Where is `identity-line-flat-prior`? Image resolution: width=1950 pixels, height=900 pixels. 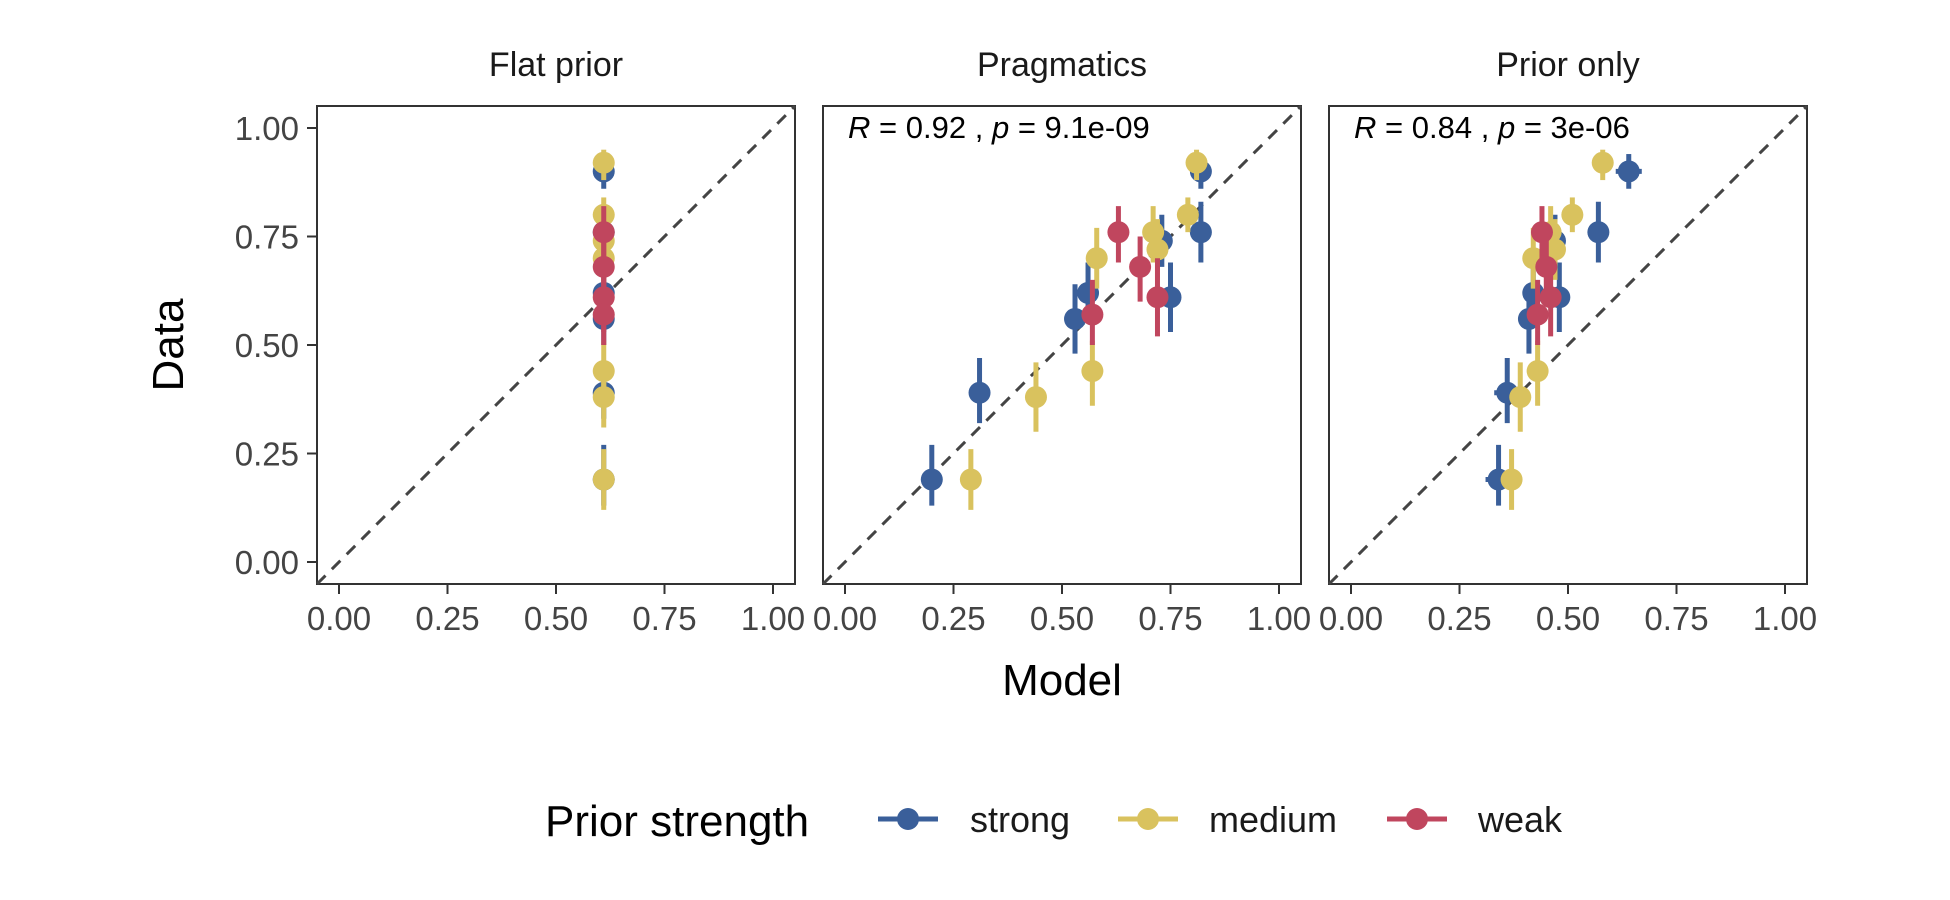
identity-line-flat-prior is located at coordinates (556, 345).